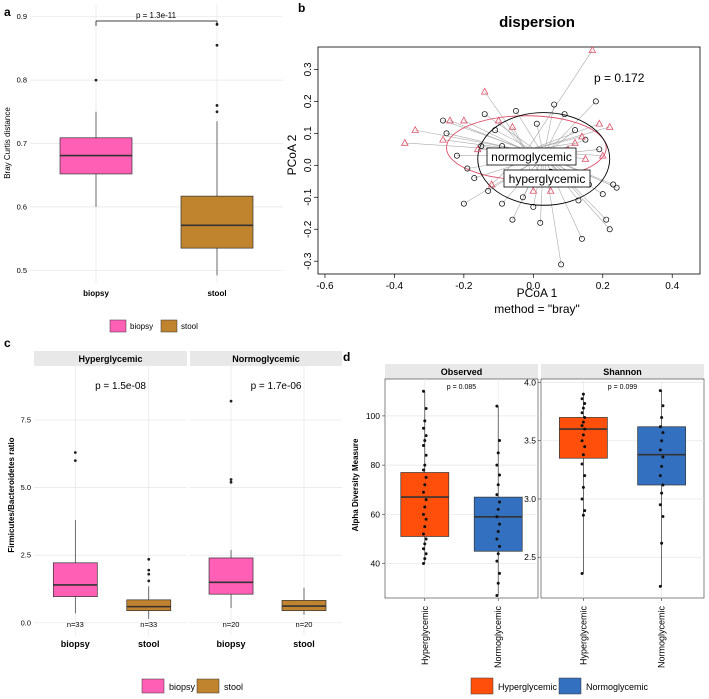  Describe the element at coordinates (301, 8) in the screenshot. I see `panel-b-letter: b` at that location.